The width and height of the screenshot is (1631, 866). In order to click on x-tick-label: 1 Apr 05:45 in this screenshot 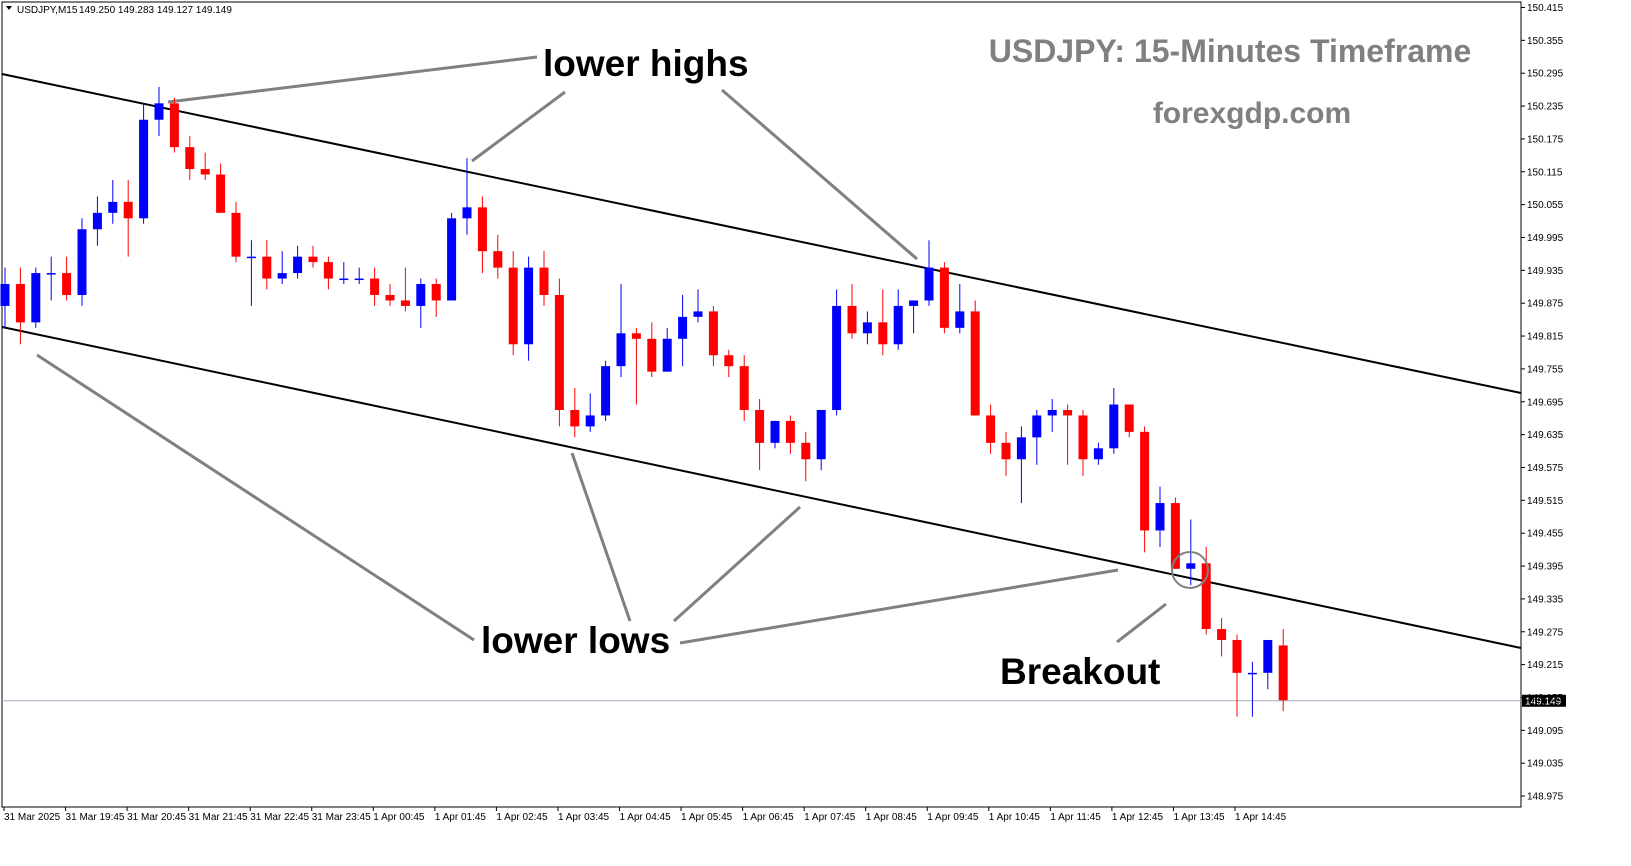, I will do `click(707, 817)`.